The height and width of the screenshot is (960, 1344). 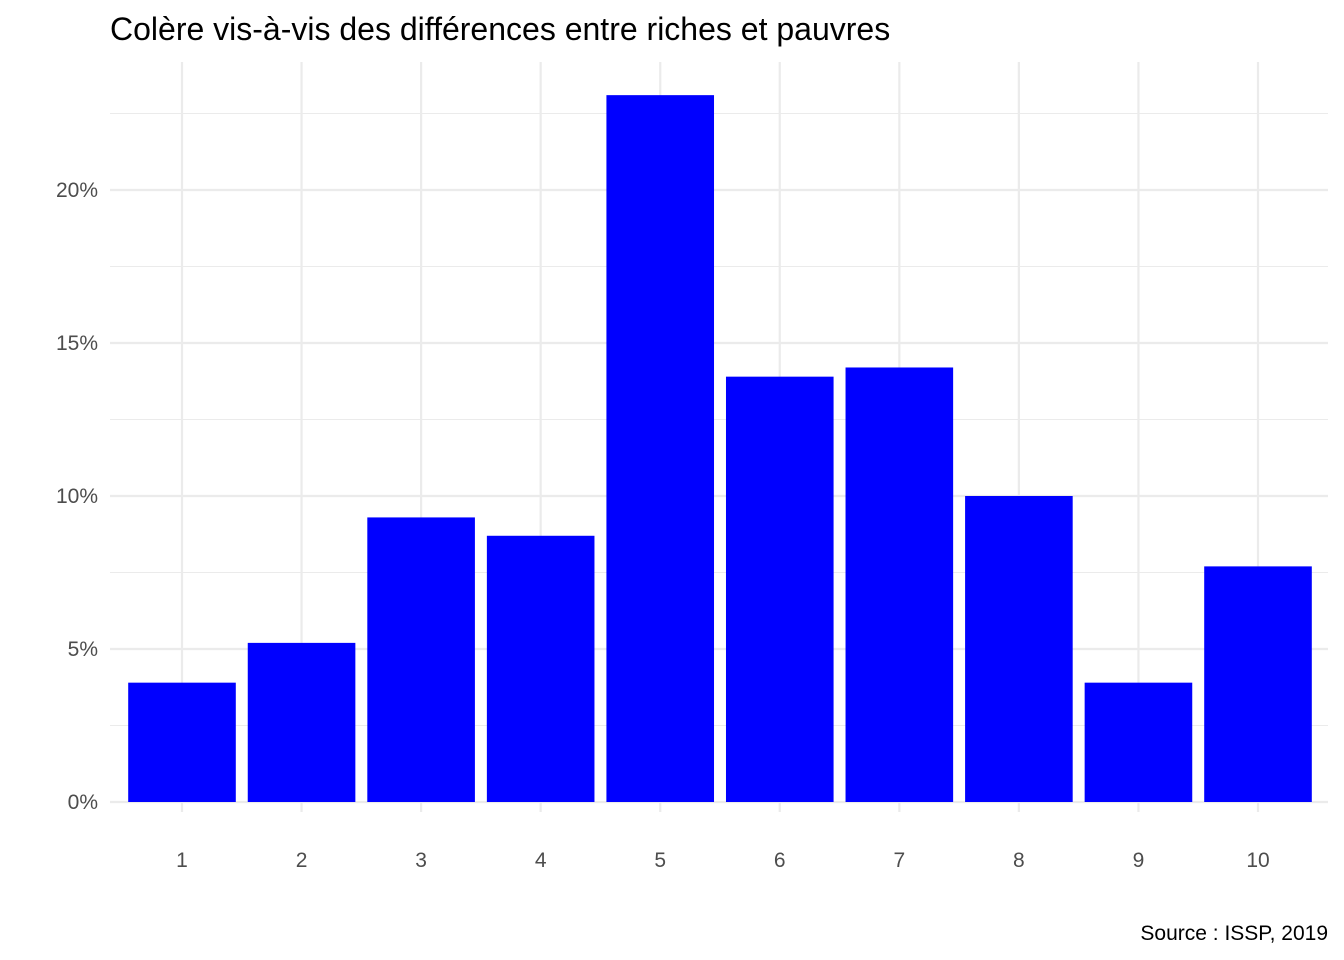 What do you see at coordinates (899, 860) in the screenshot?
I see `x-tick-label: 7` at bounding box center [899, 860].